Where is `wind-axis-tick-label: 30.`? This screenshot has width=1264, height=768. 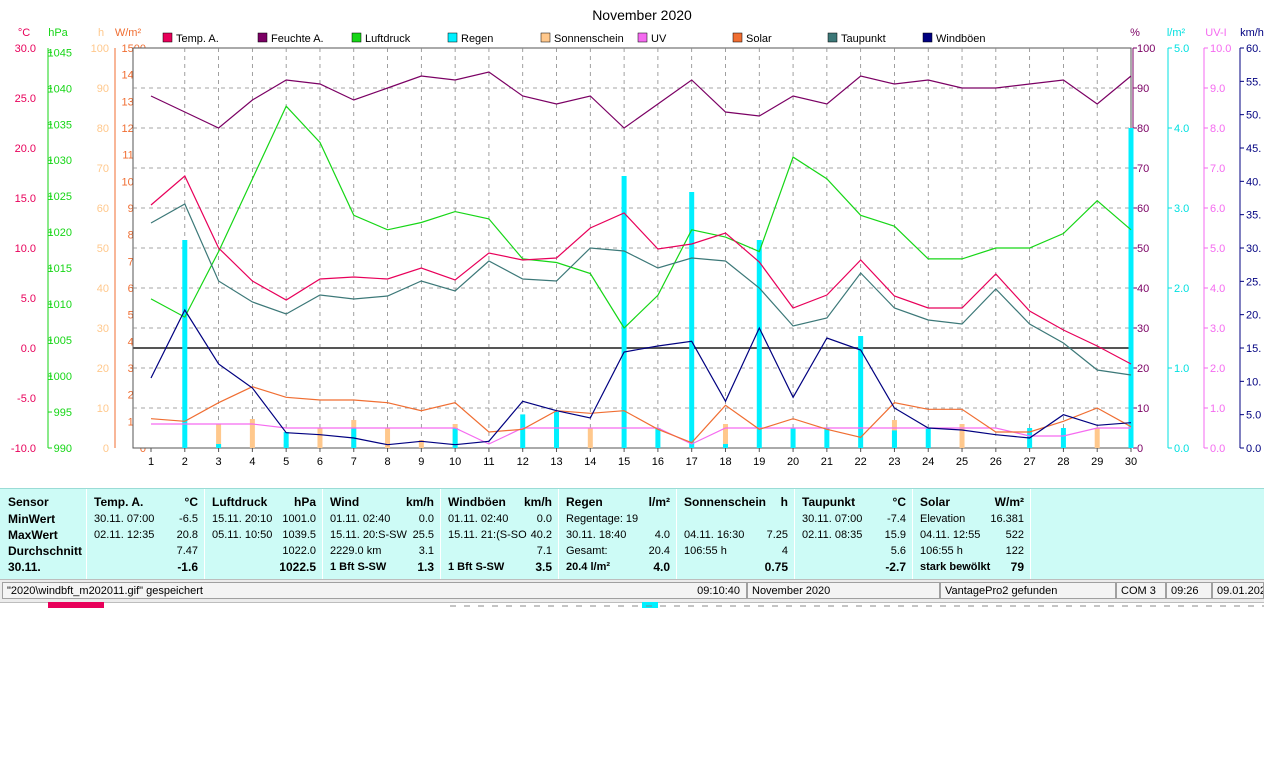 wind-axis-tick-label: 30. is located at coordinates (1253, 249).